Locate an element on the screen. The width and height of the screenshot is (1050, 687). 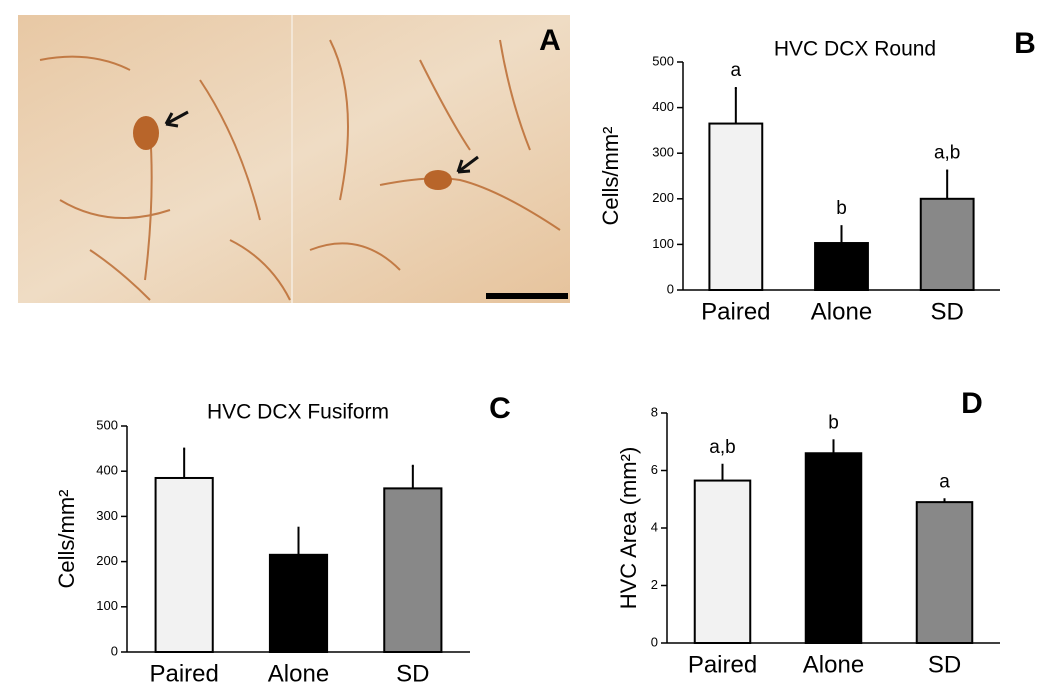
panel-label: A is located at coordinates (550, 40).